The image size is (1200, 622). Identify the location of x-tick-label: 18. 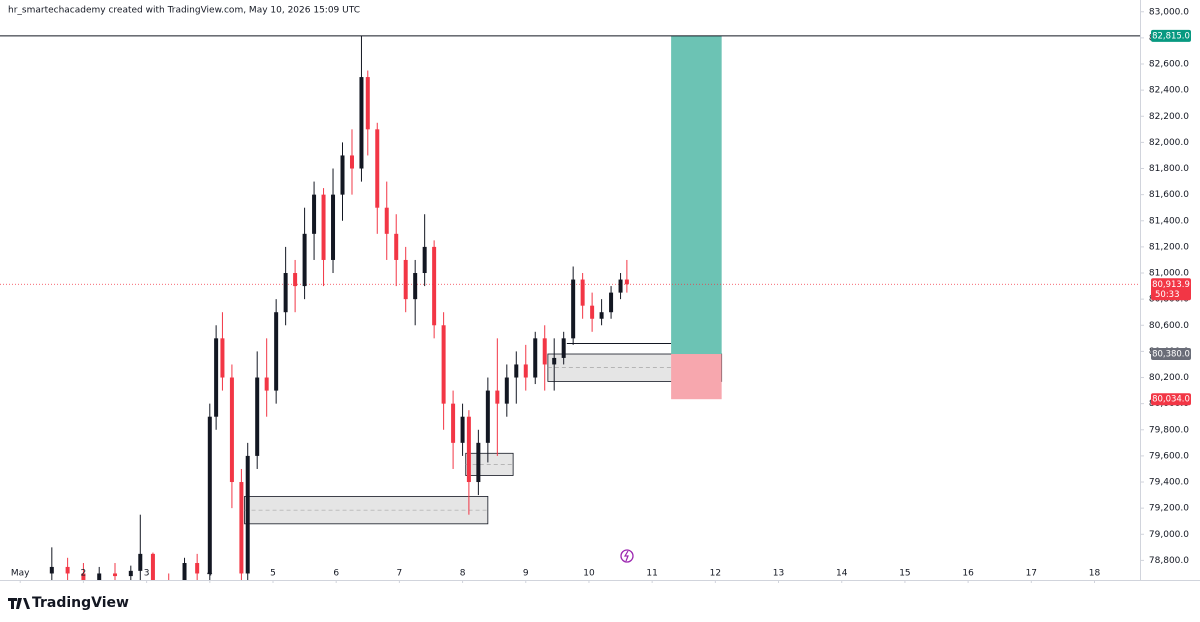
(1095, 574).